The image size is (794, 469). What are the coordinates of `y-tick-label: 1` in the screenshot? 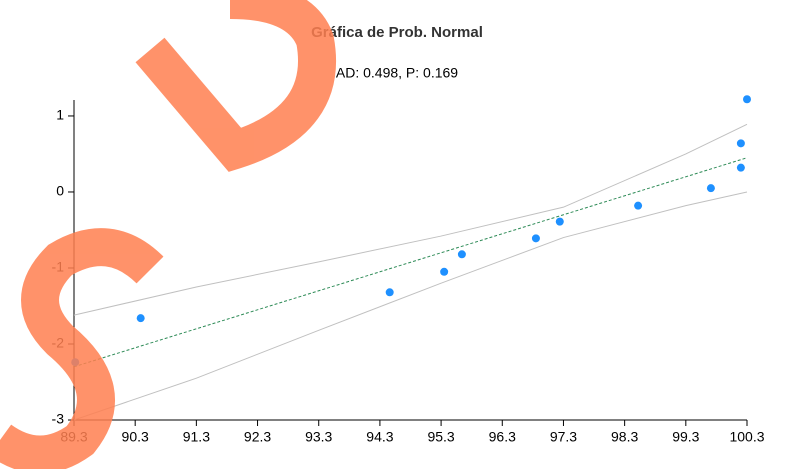 It's located at (60, 115).